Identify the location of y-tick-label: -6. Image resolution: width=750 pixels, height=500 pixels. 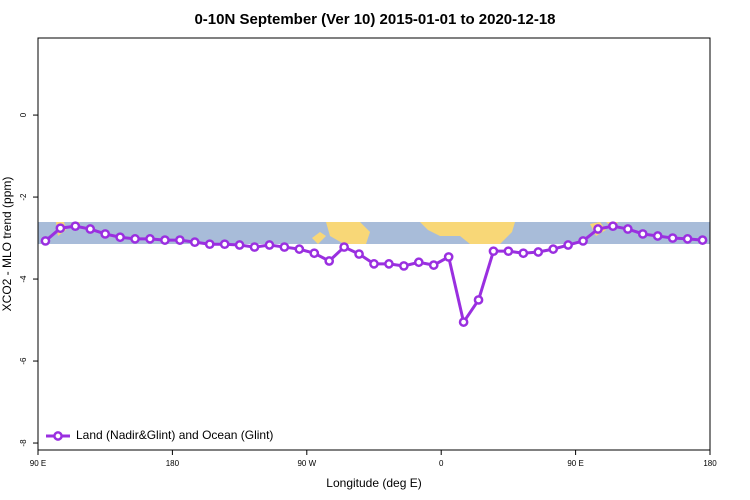
(23, 361).